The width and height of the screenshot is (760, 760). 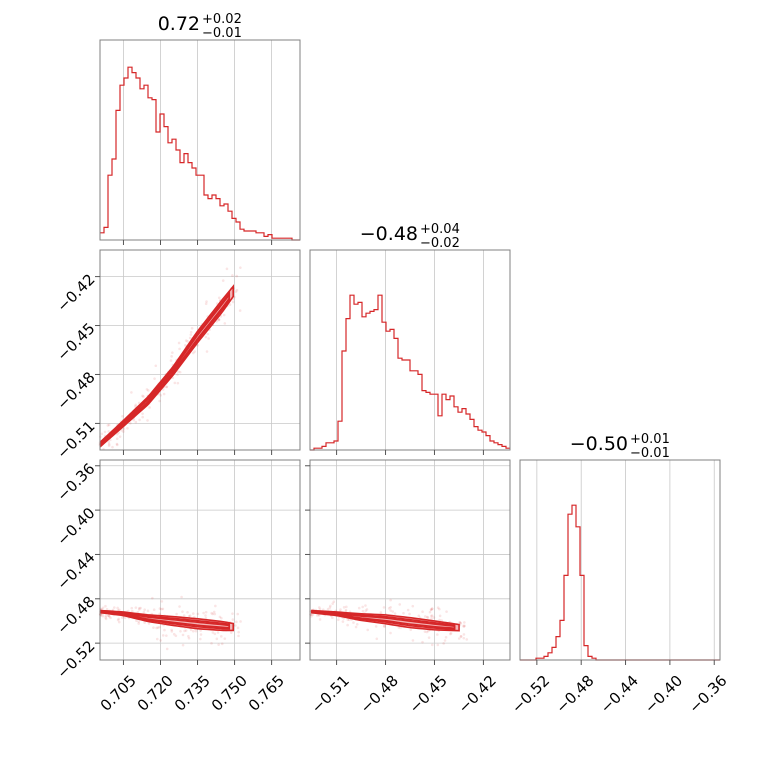 I want to click on title-param-3: −0.50 +0.01 −0.01, so click(x=620, y=446).